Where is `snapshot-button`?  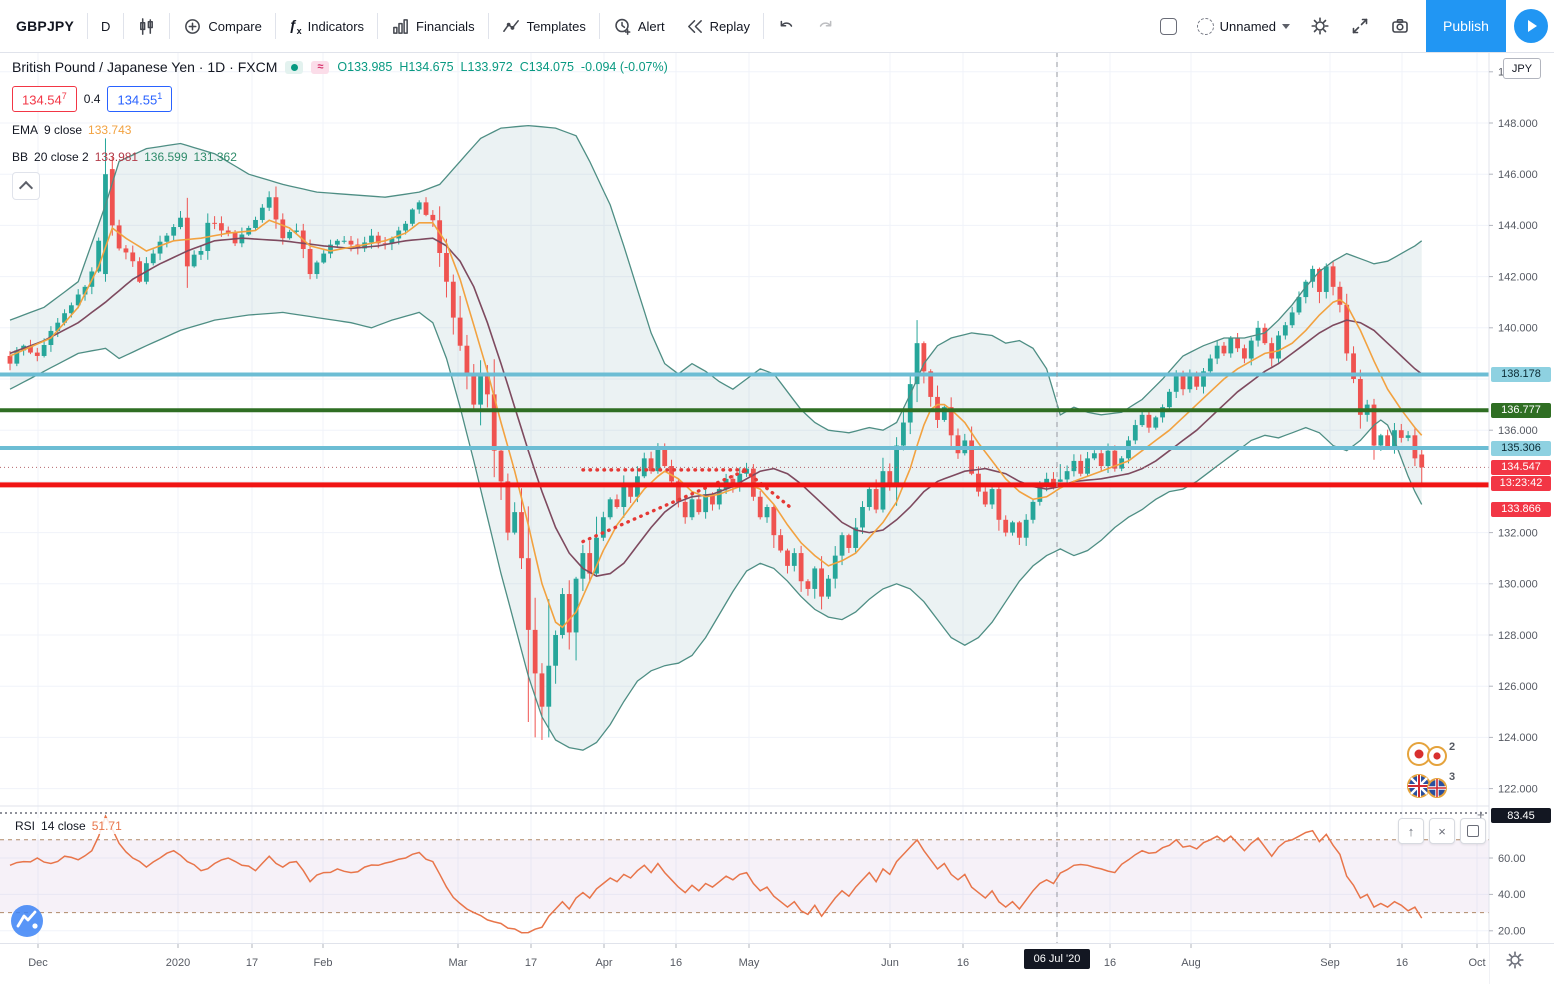
snapshot-button is located at coordinates (1400, 26).